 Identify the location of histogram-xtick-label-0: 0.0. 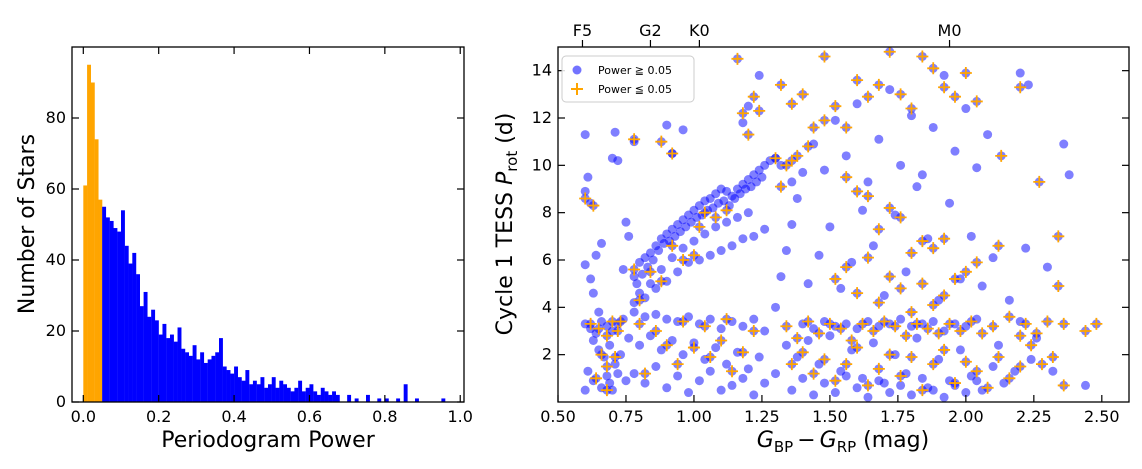
(83, 416).